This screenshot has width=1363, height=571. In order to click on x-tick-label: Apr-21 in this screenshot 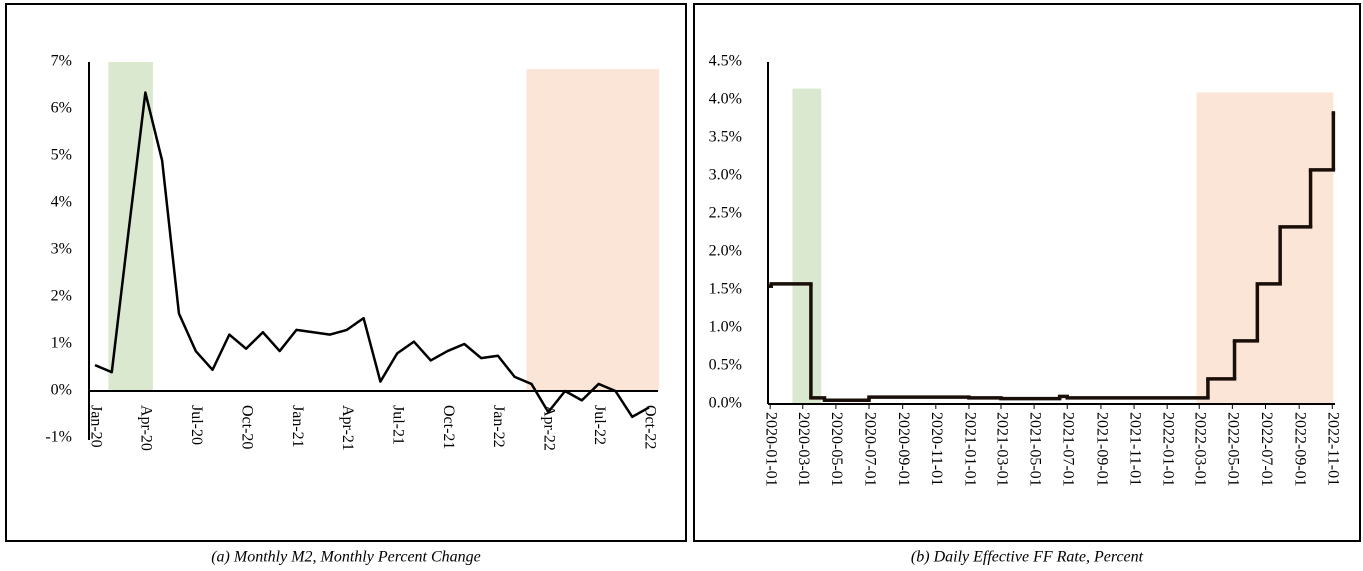, I will do `click(347, 428)`.